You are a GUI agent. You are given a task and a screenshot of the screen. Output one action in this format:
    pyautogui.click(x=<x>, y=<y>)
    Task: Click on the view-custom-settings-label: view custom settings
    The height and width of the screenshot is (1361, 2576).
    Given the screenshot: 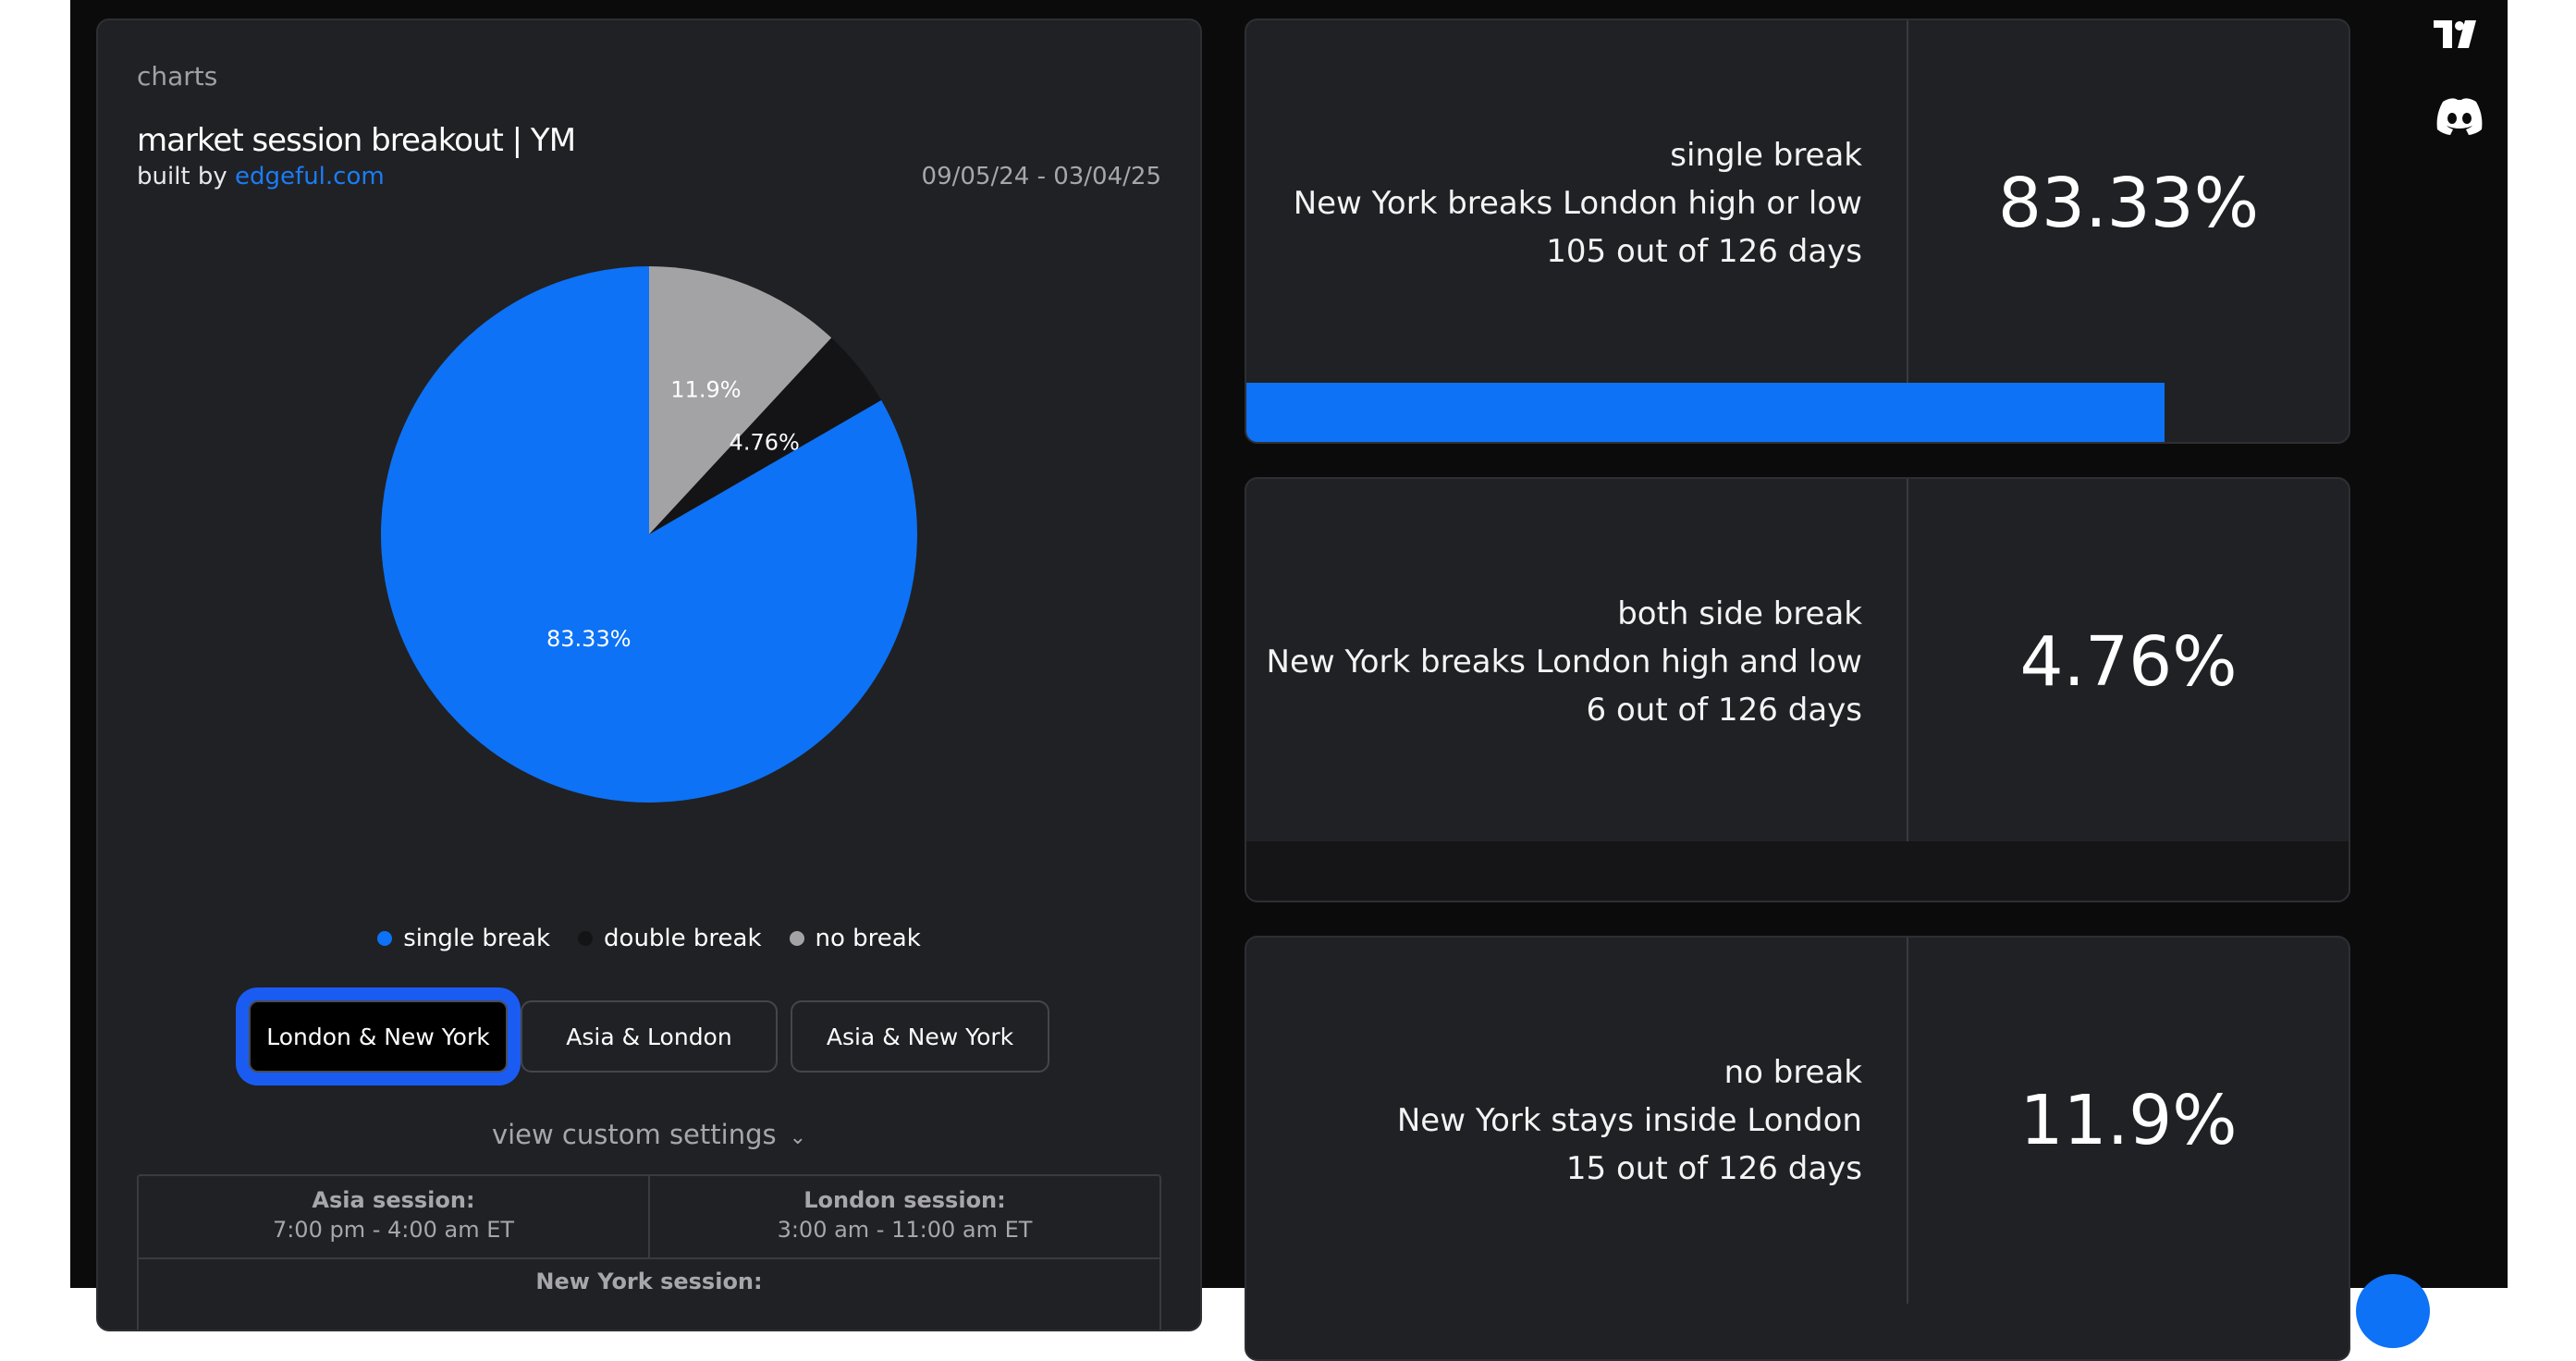 What is the action you would take?
    pyautogui.click(x=634, y=1134)
    